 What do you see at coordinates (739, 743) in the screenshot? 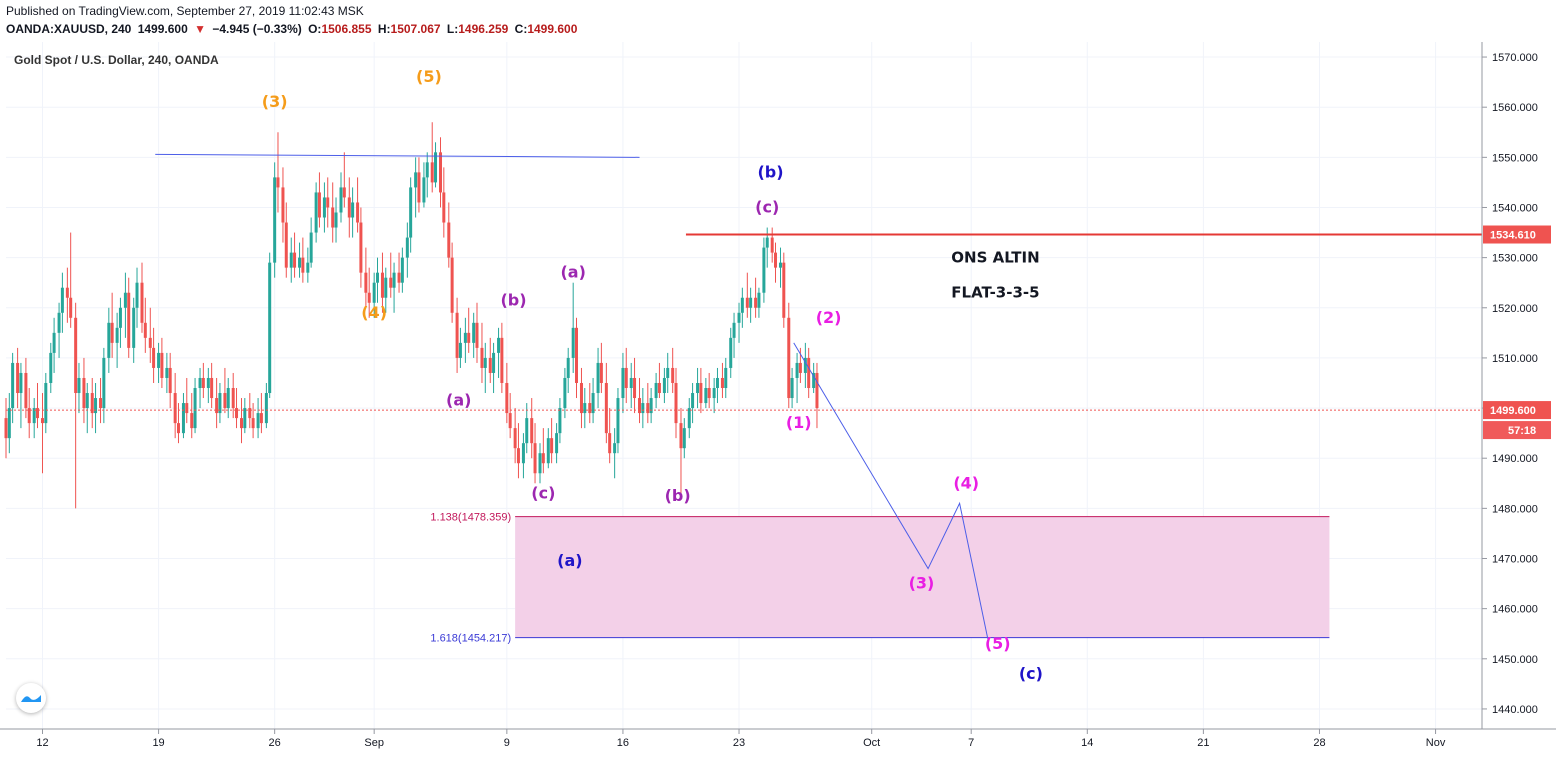
I see `time-tick-label: 23` at bounding box center [739, 743].